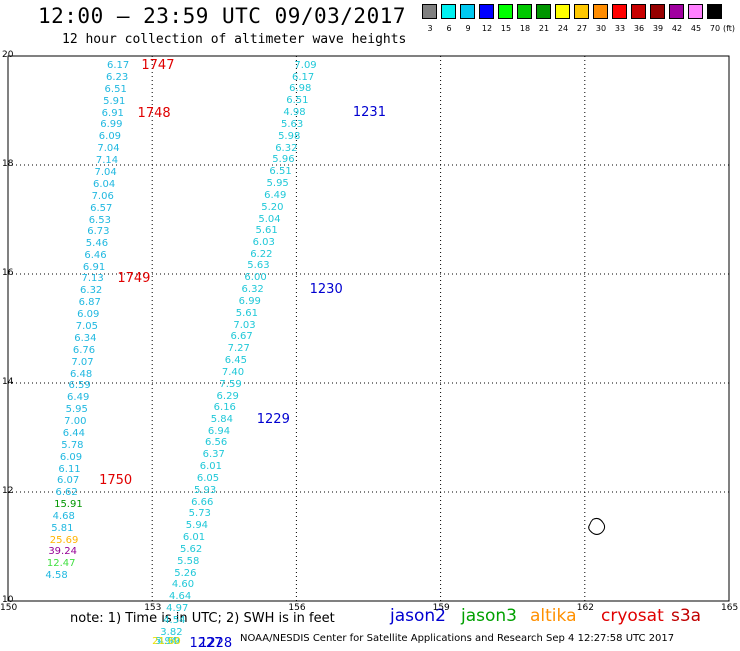 Image resolution: width=740 pixels, height=651 pixels. Describe the element at coordinates (68, 505) in the screenshot. I see `wave-height-label: 15.91` at that location.